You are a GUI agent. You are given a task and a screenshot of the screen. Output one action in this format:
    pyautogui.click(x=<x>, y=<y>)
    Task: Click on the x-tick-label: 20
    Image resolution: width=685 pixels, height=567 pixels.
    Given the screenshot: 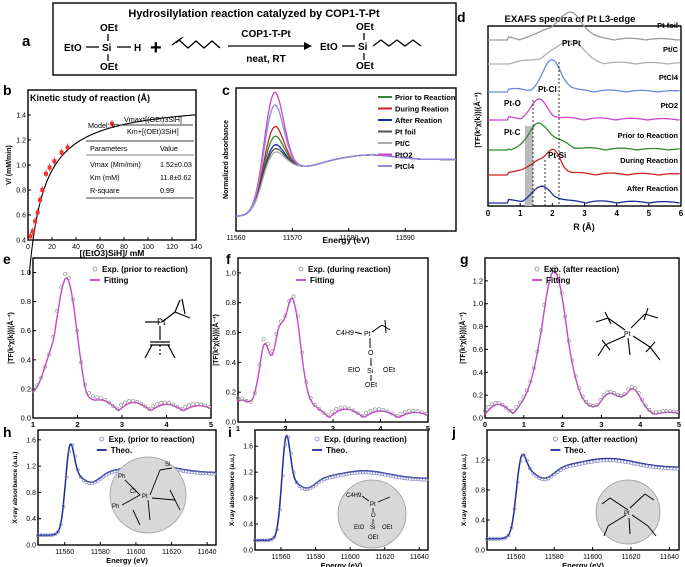 What is the action you would take?
    pyautogui.click(x=52, y=247)
    